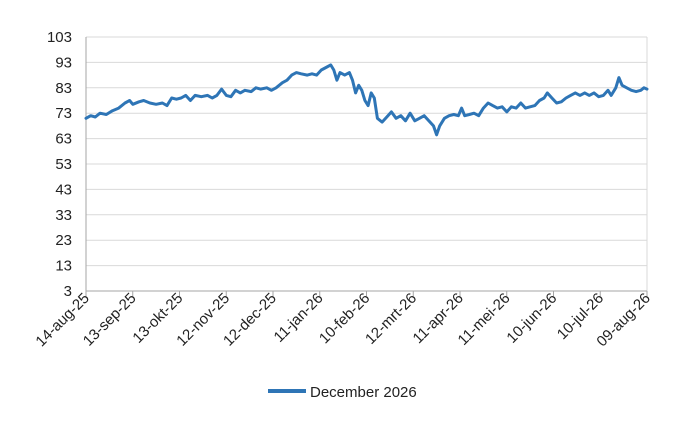  Describe the element at coordinates (63, 189) in the screenshot. I see `y-tick-label: 43` at that location.